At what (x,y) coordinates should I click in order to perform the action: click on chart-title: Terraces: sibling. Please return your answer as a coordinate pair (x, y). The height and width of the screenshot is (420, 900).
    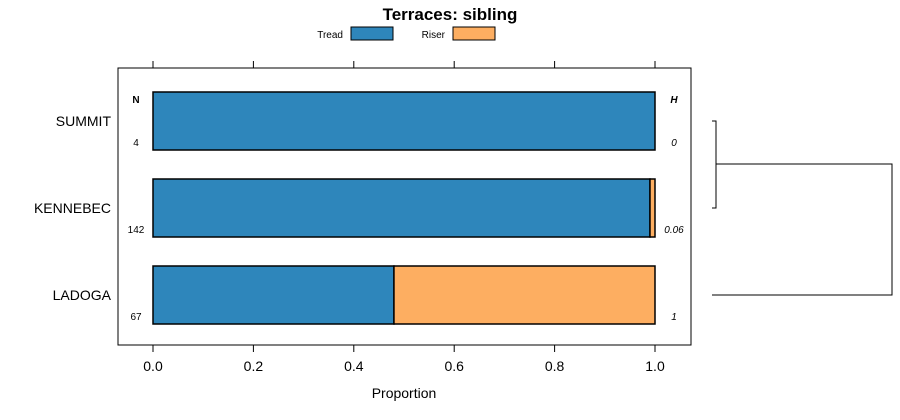
    Looking at the image, I should click on (450, 14).